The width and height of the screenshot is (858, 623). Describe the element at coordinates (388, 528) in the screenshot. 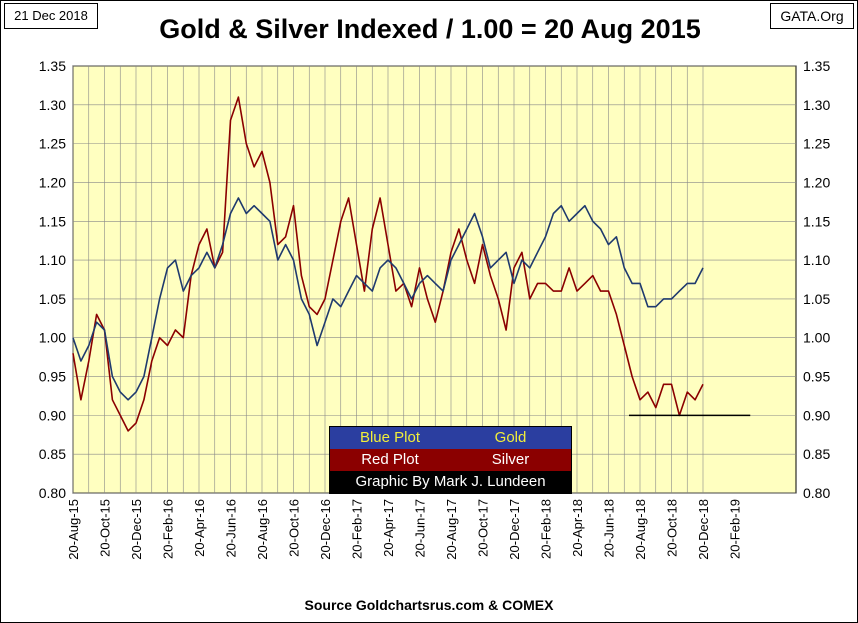

I see `x-tick-label: 20-Apr-17` at that location.